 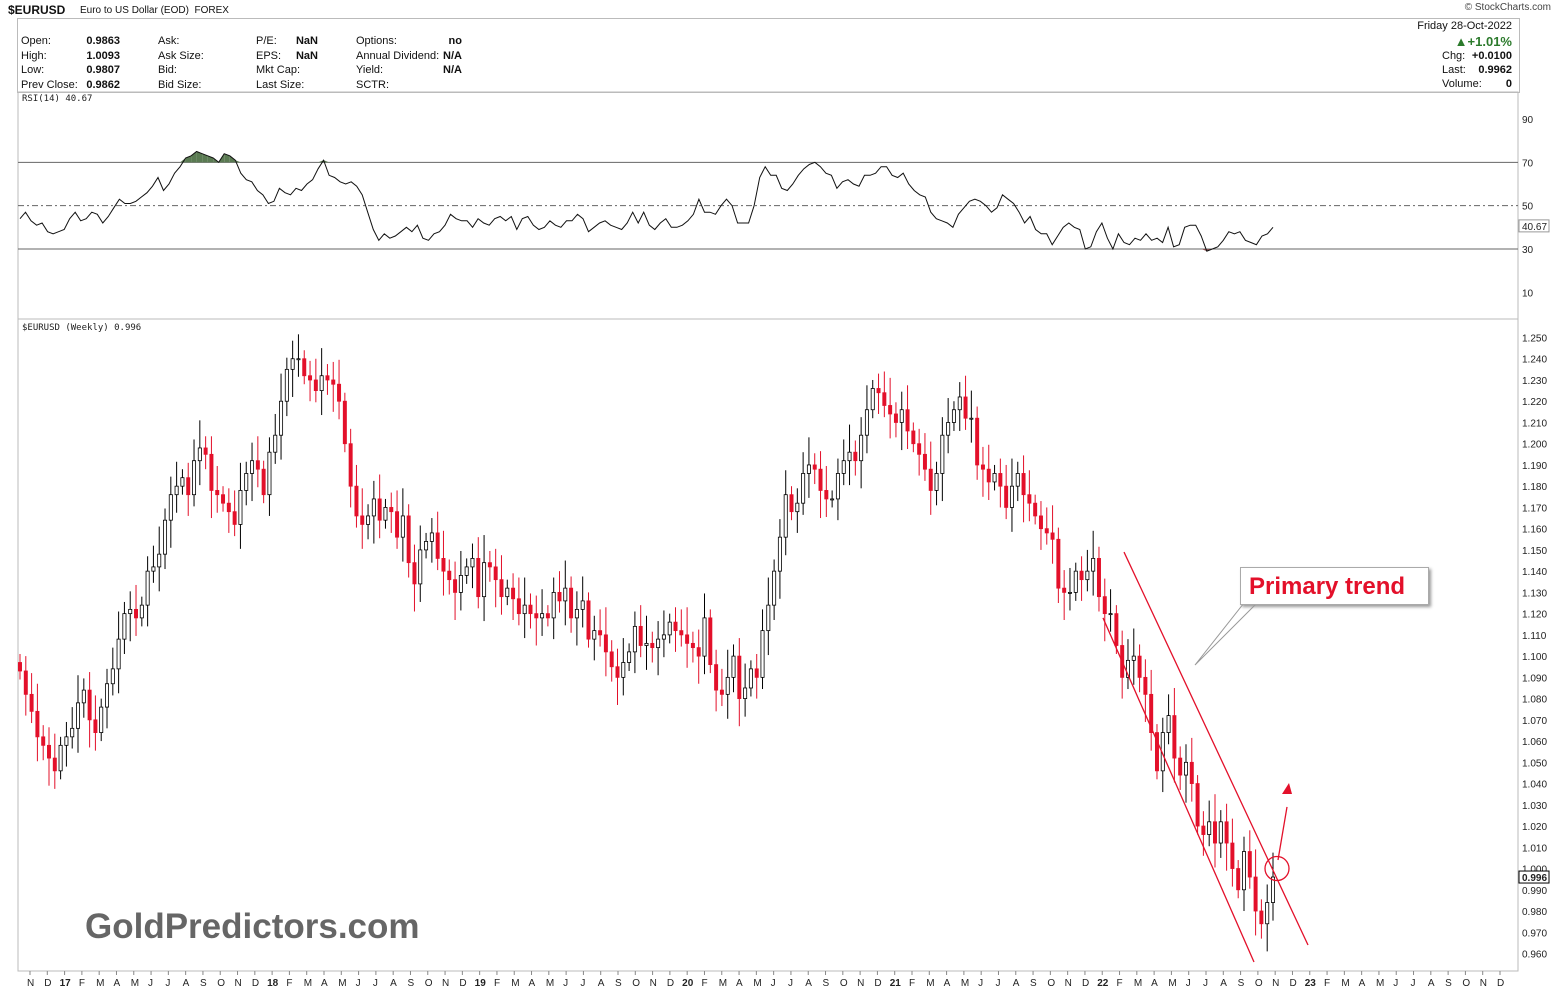 What do you see at coordinates (280, 84) in the screenshot?
I see `quote-label: Last Size:` at bounding box center [280, 84].